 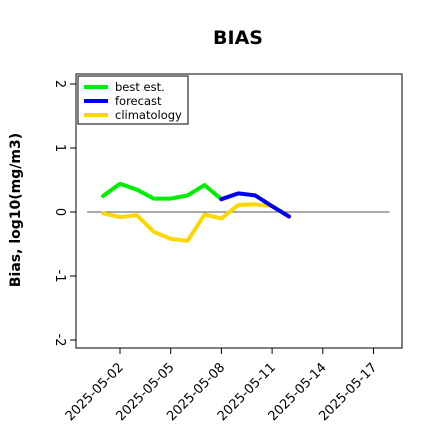 What do you see at coordinates (196, 222) in the screenshot?
I see `series-line-climatology` at bounding box center [196, 222].